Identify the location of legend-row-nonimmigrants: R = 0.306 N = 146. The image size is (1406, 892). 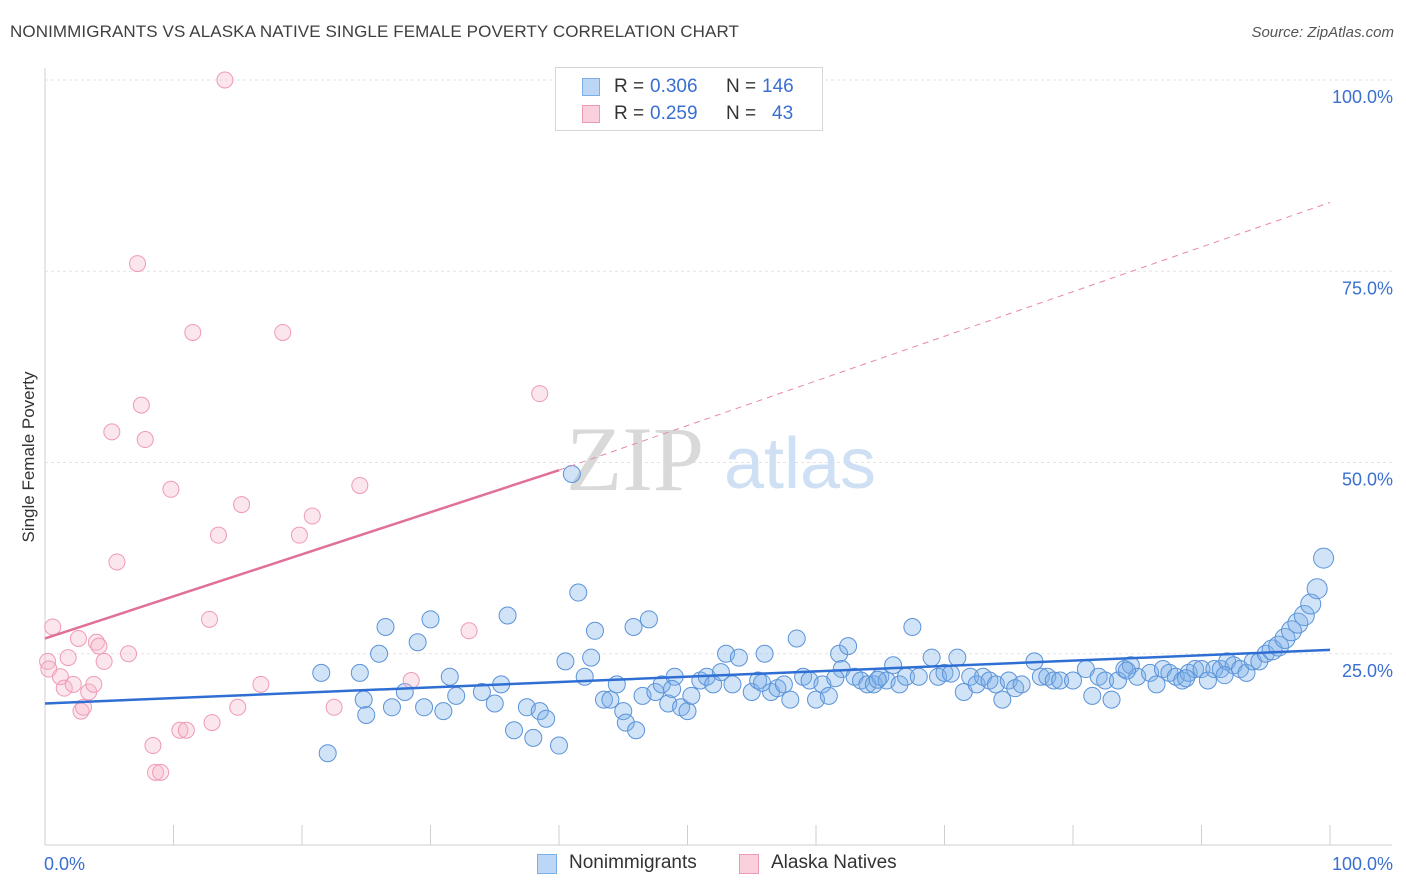
(689, 88).